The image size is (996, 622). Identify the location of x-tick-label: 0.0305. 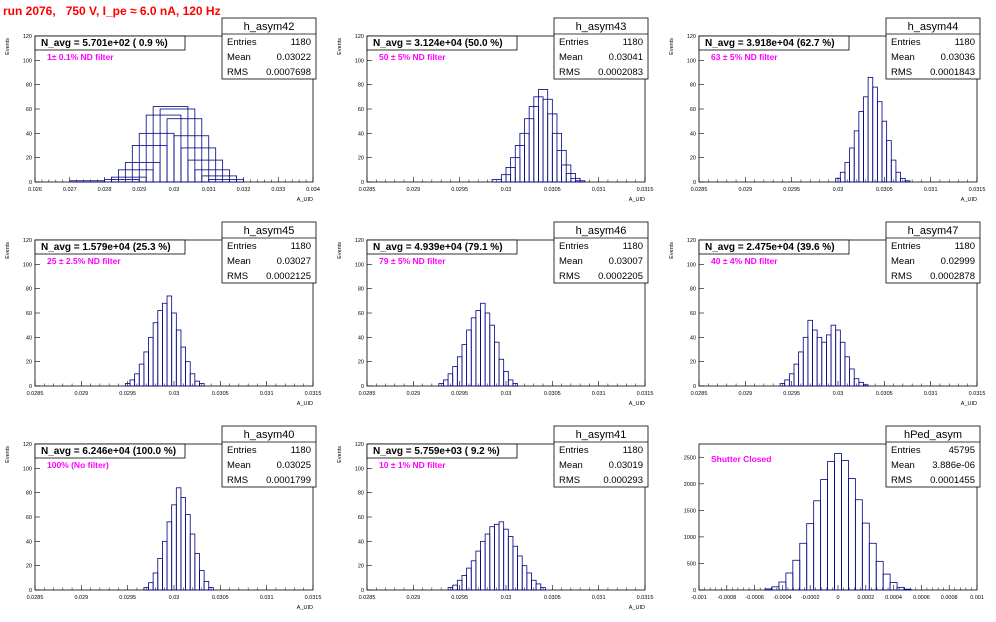
(220, 394).